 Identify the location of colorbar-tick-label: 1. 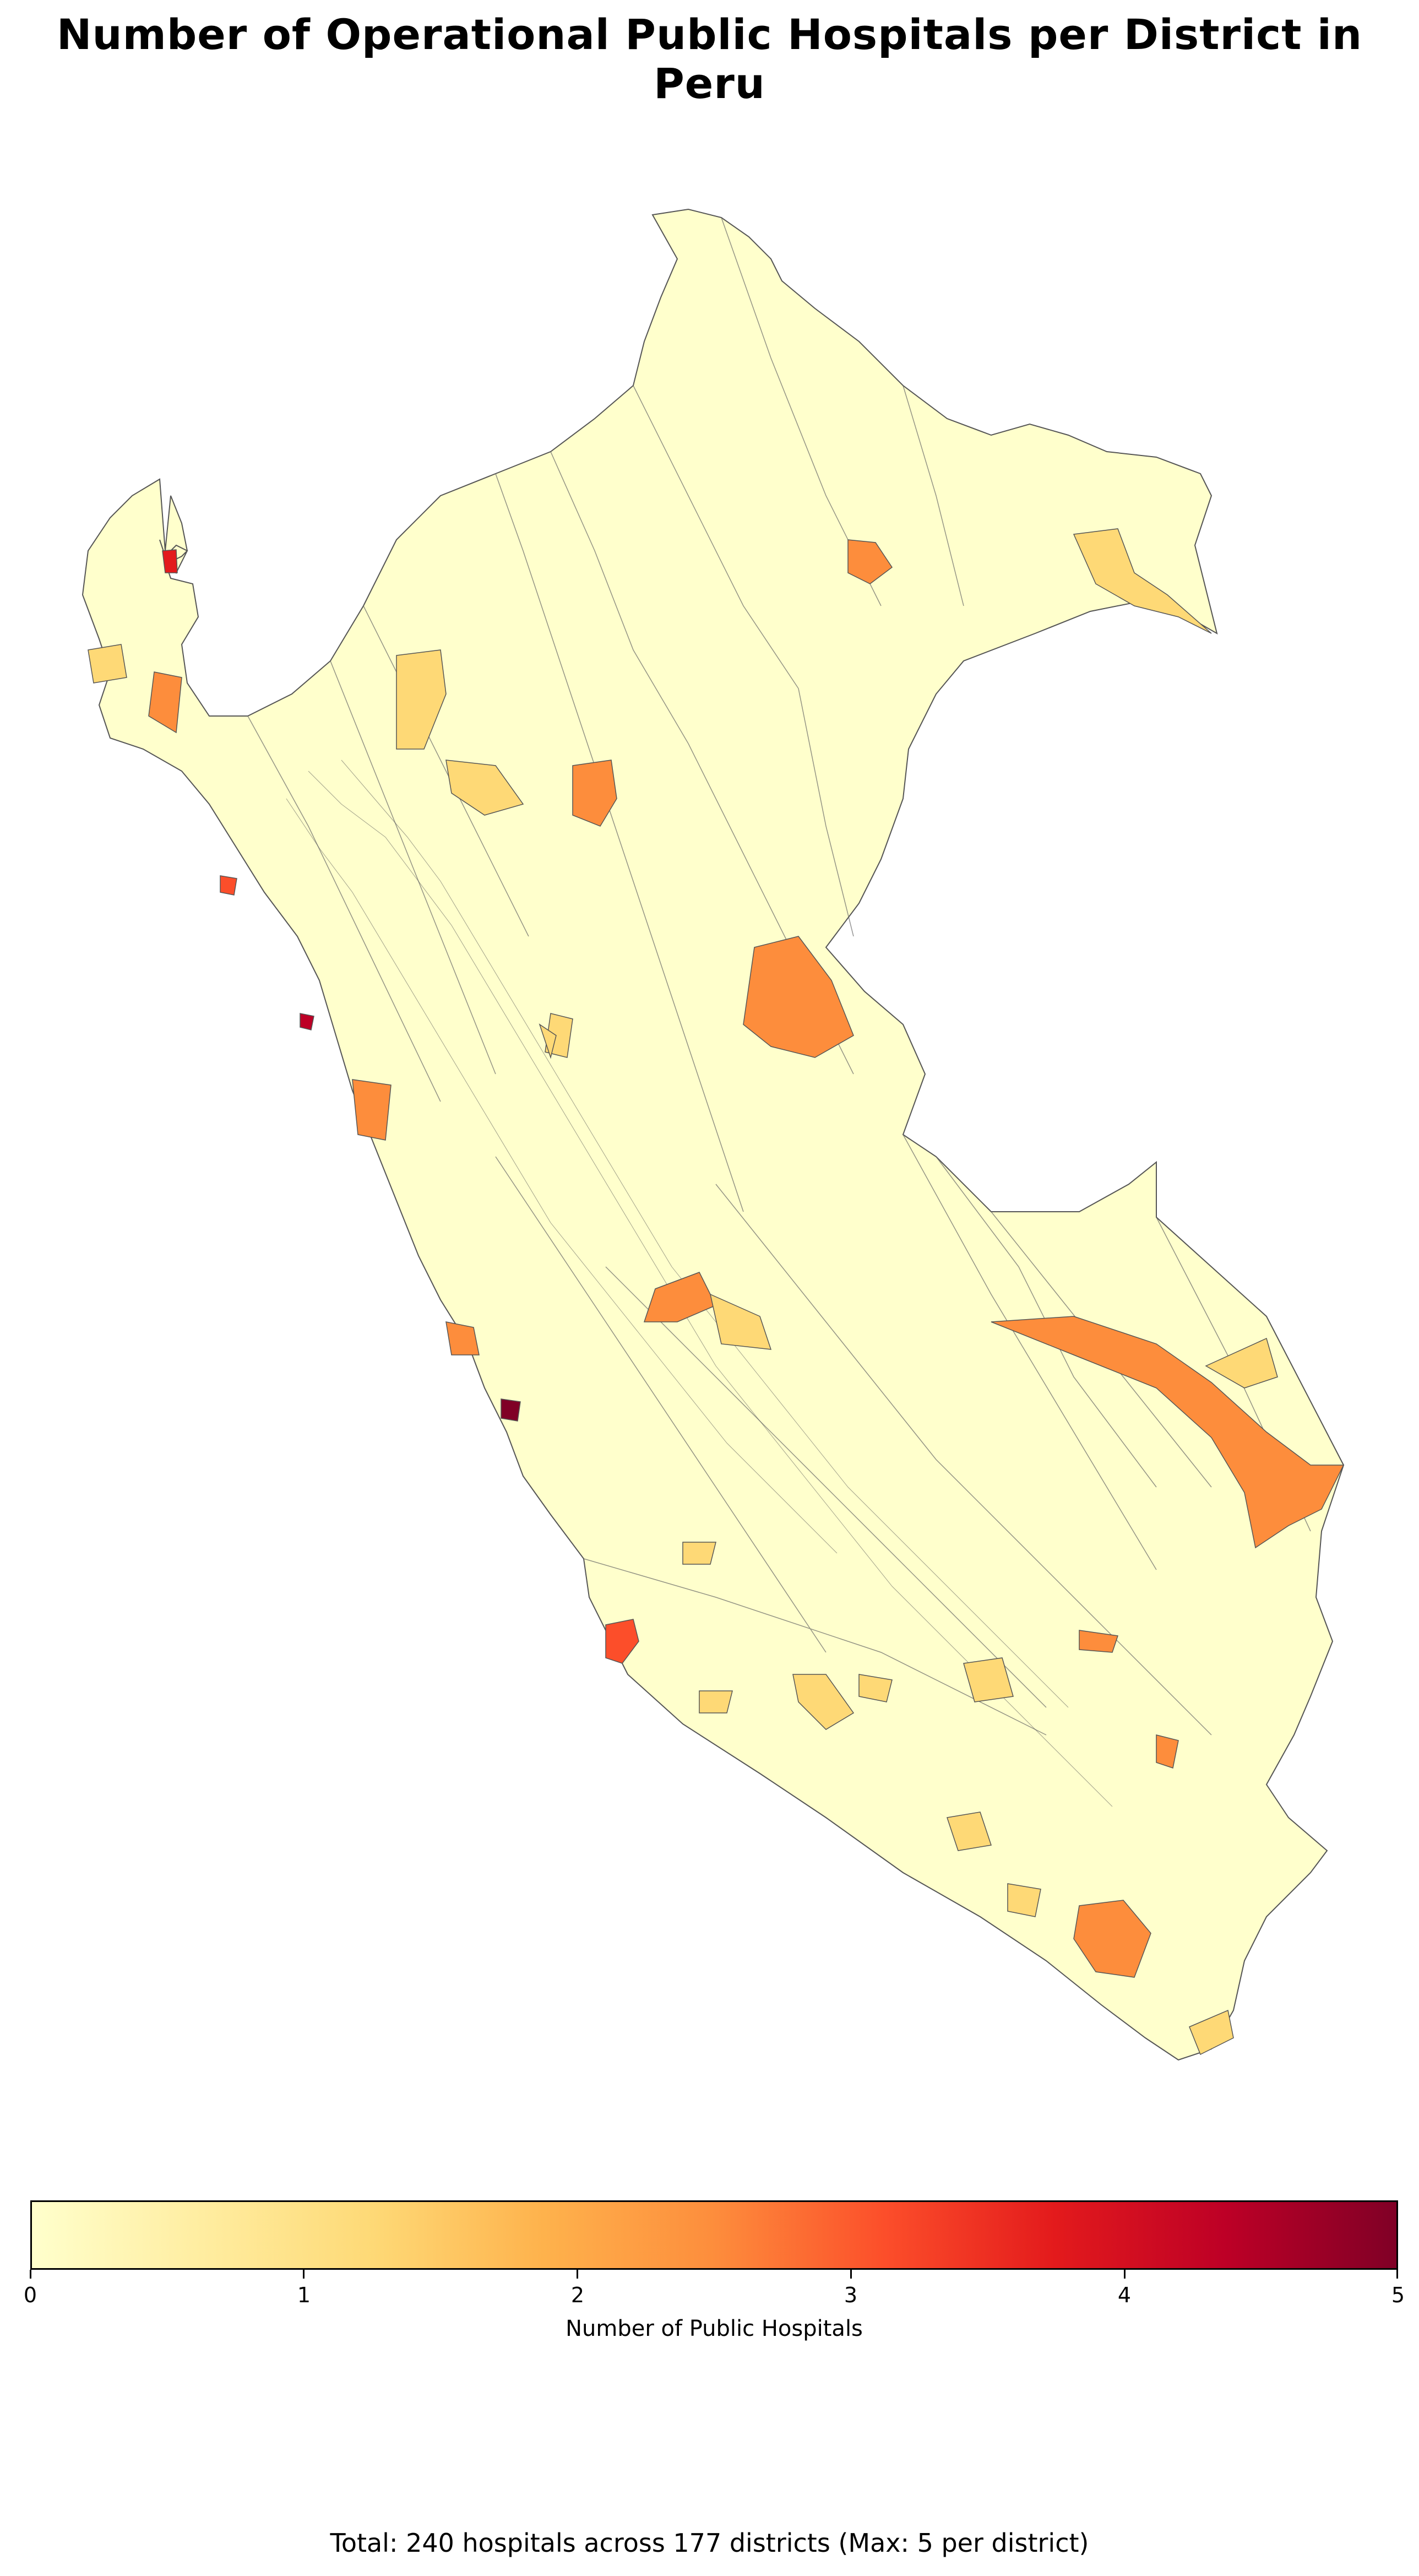
(304, 2295).